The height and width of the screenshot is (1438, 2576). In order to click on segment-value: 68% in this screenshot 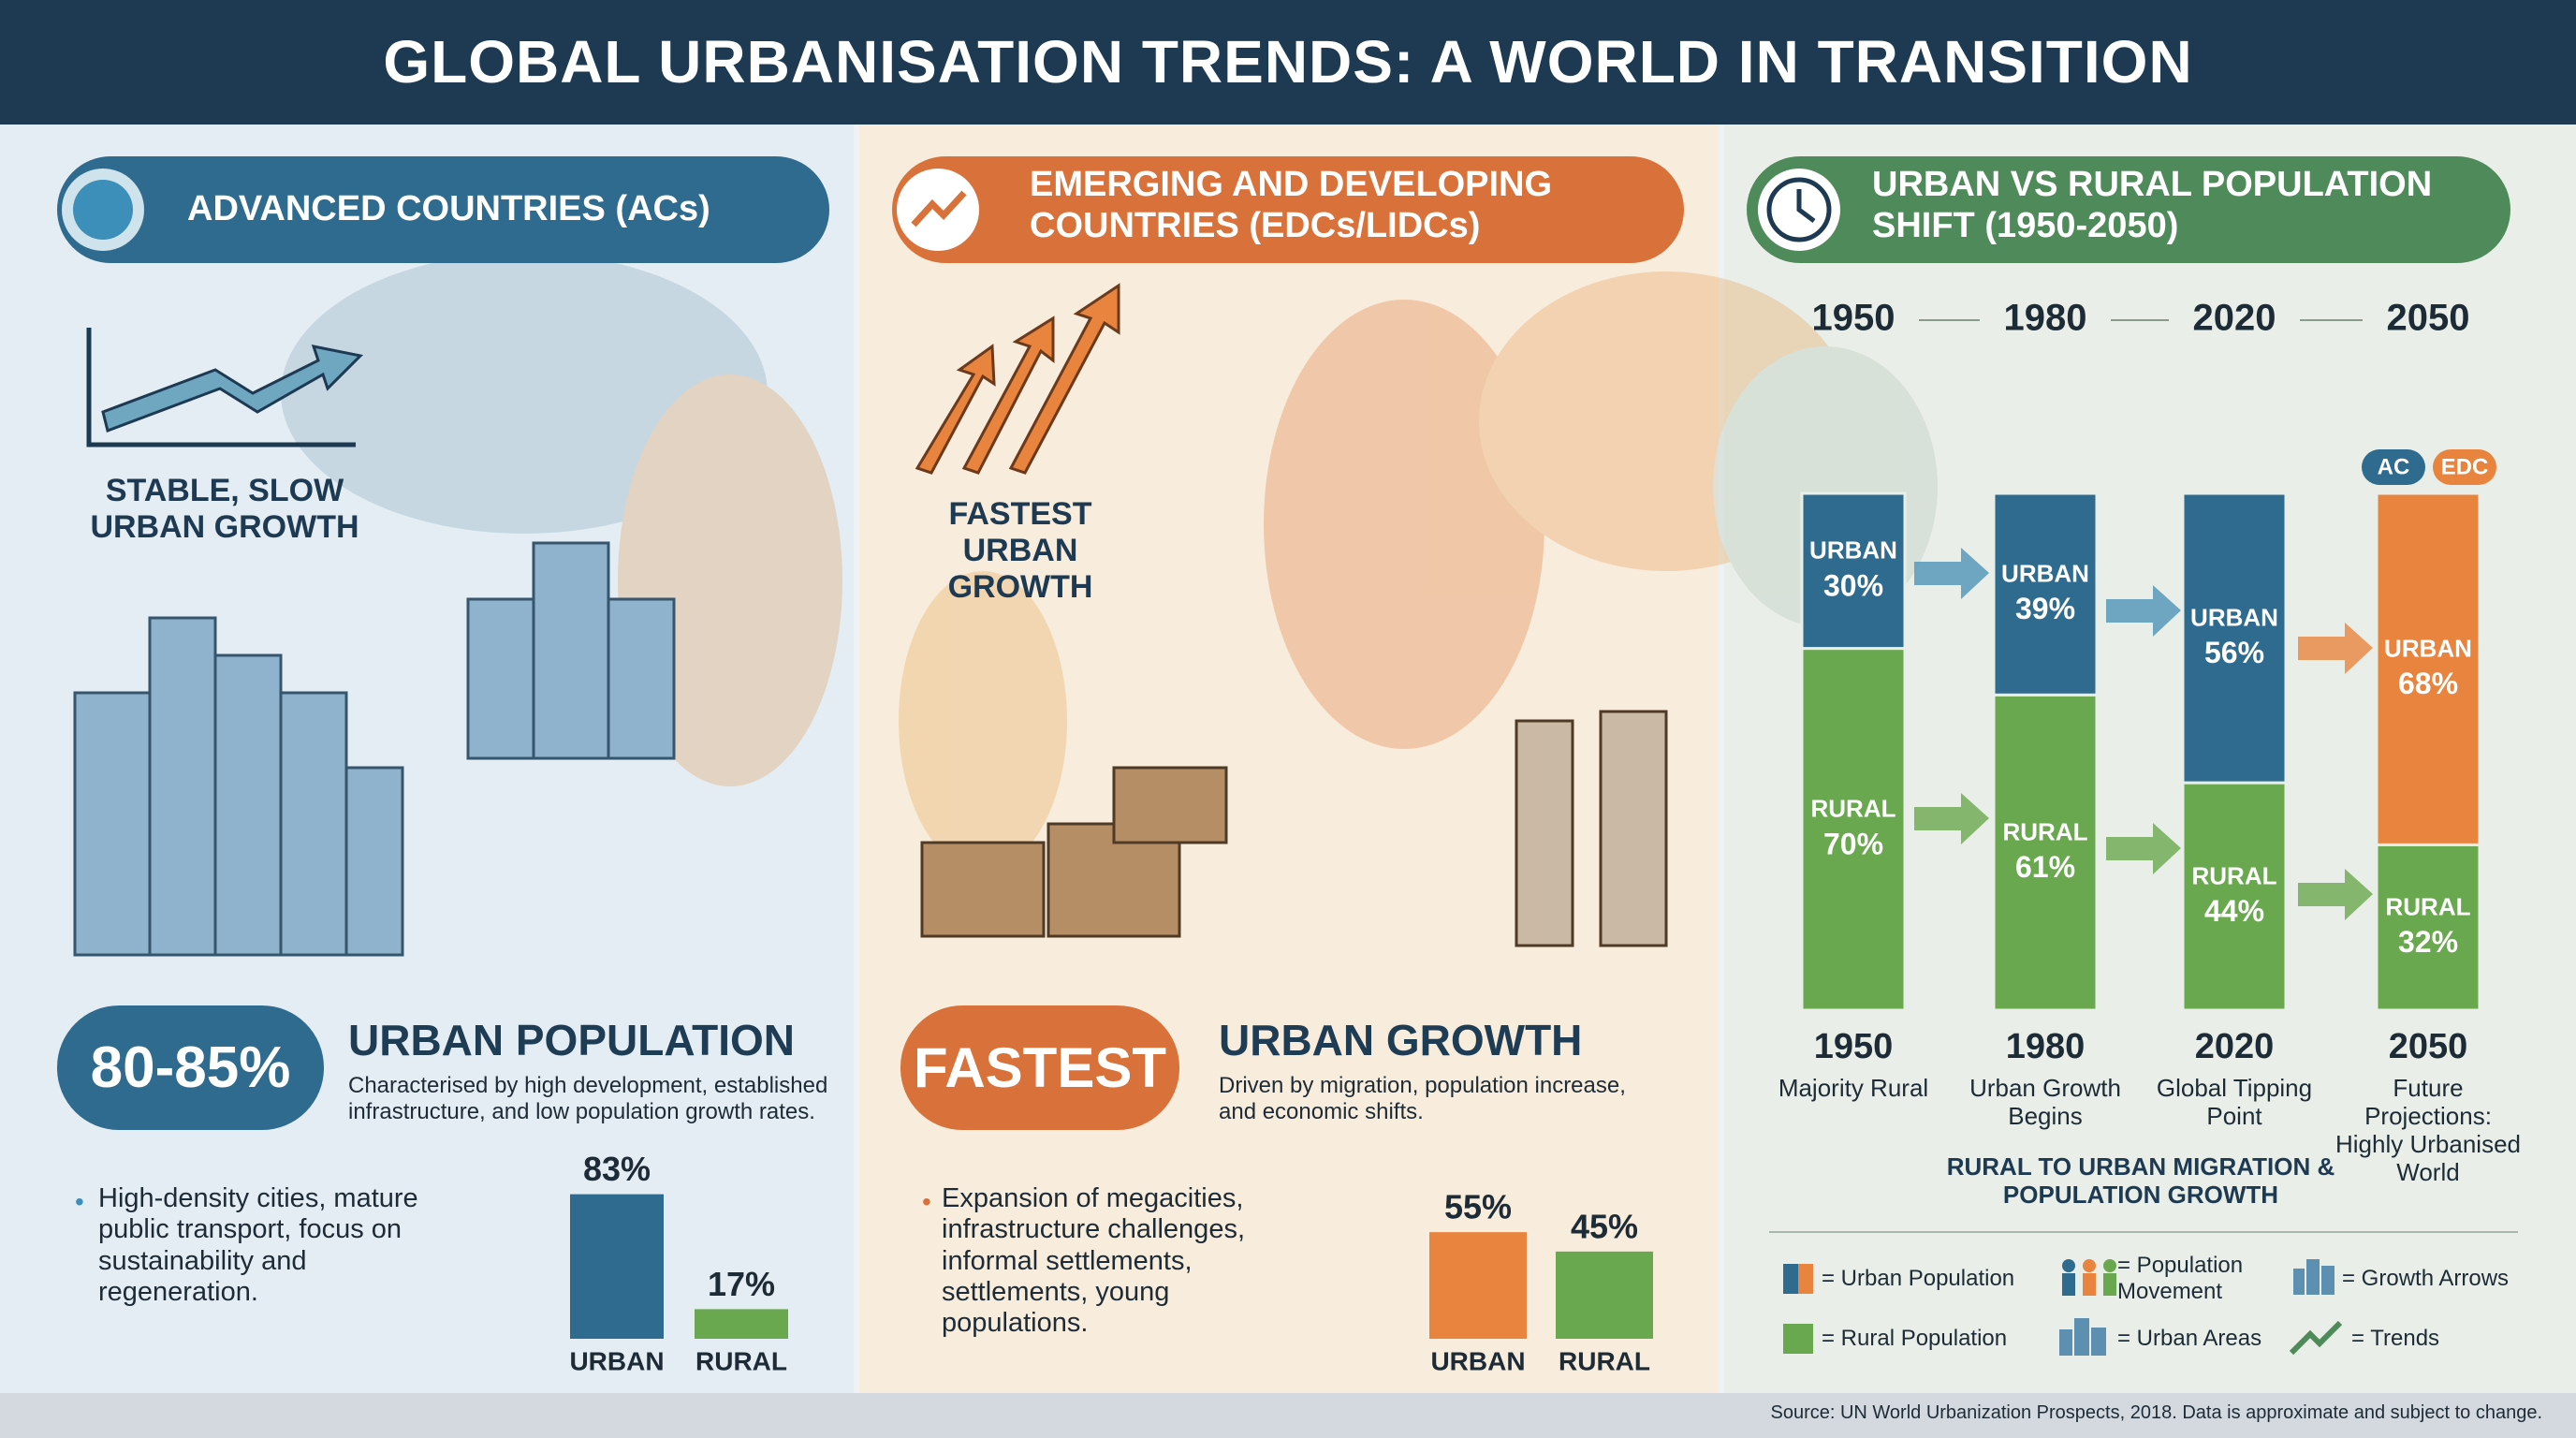, I will do `click(2428, 683)`.